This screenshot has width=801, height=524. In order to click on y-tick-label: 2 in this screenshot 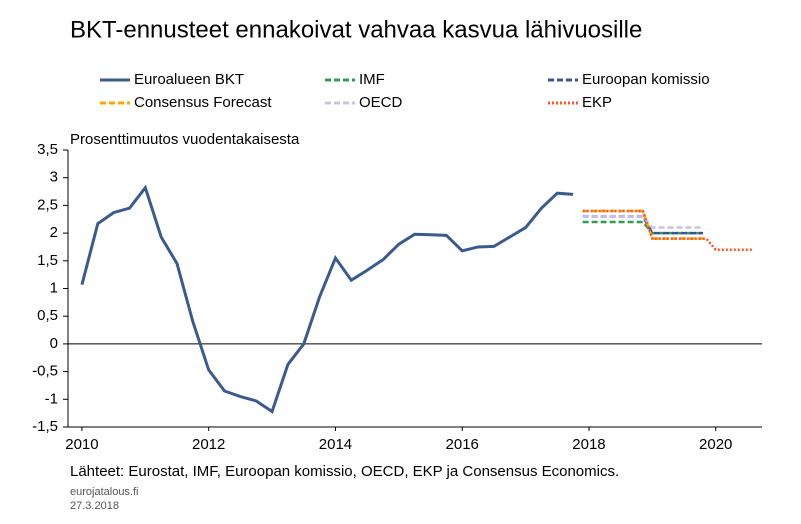, I will do `click(54, 232)`.